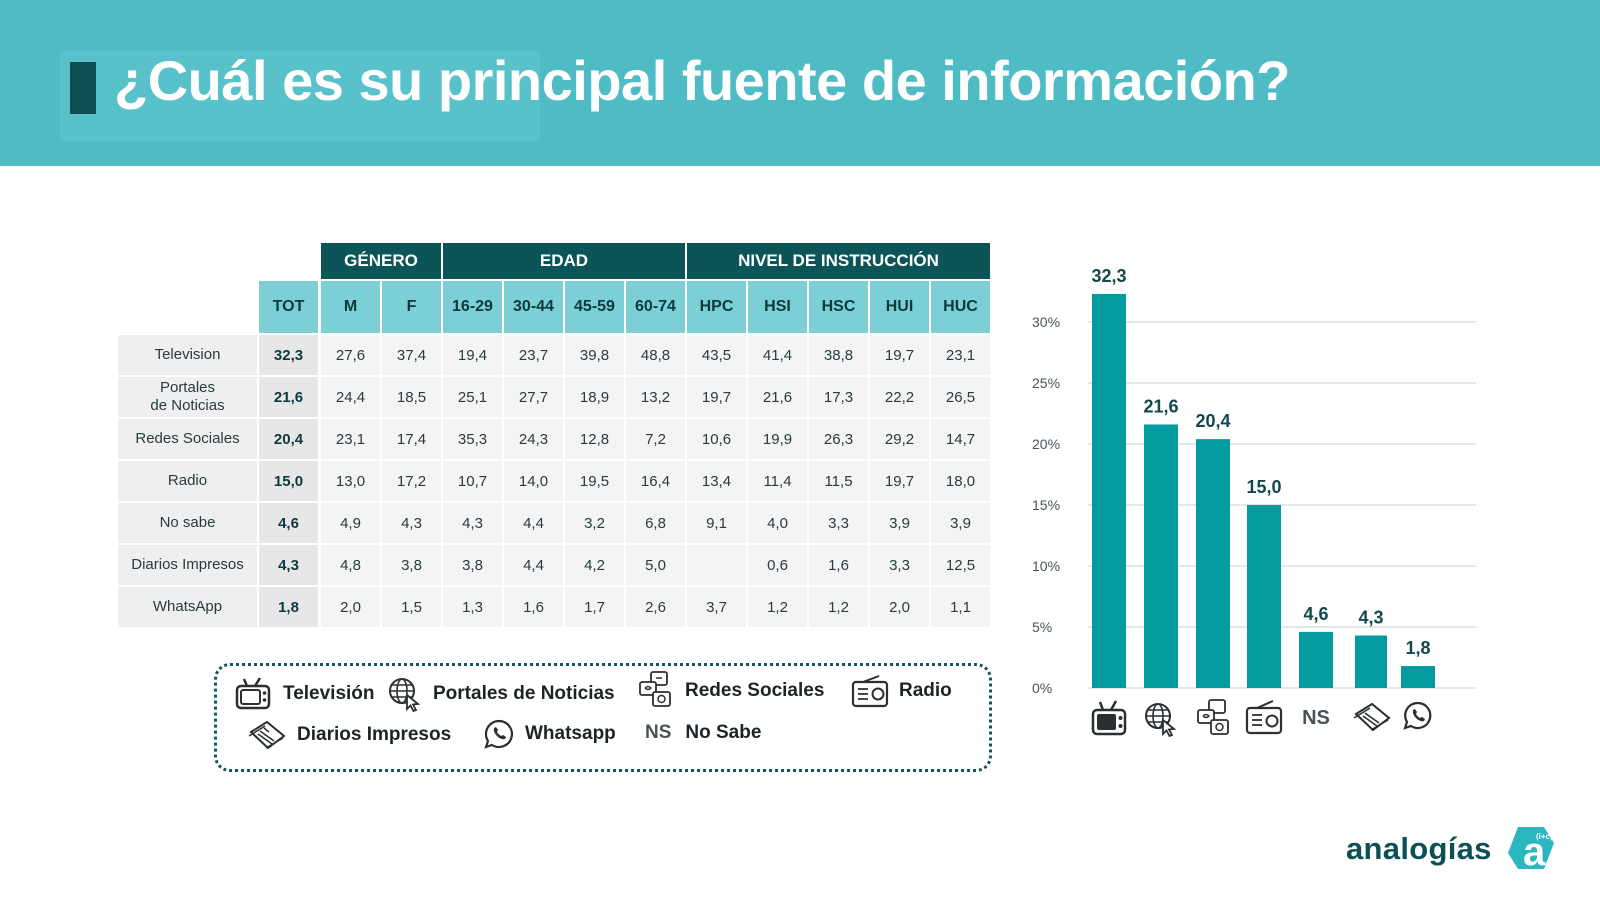 The image size is (1600, 909). Describe the element at coordinates (350, 481) in the screenshot. I see `table-cell: 13,0` at that location.